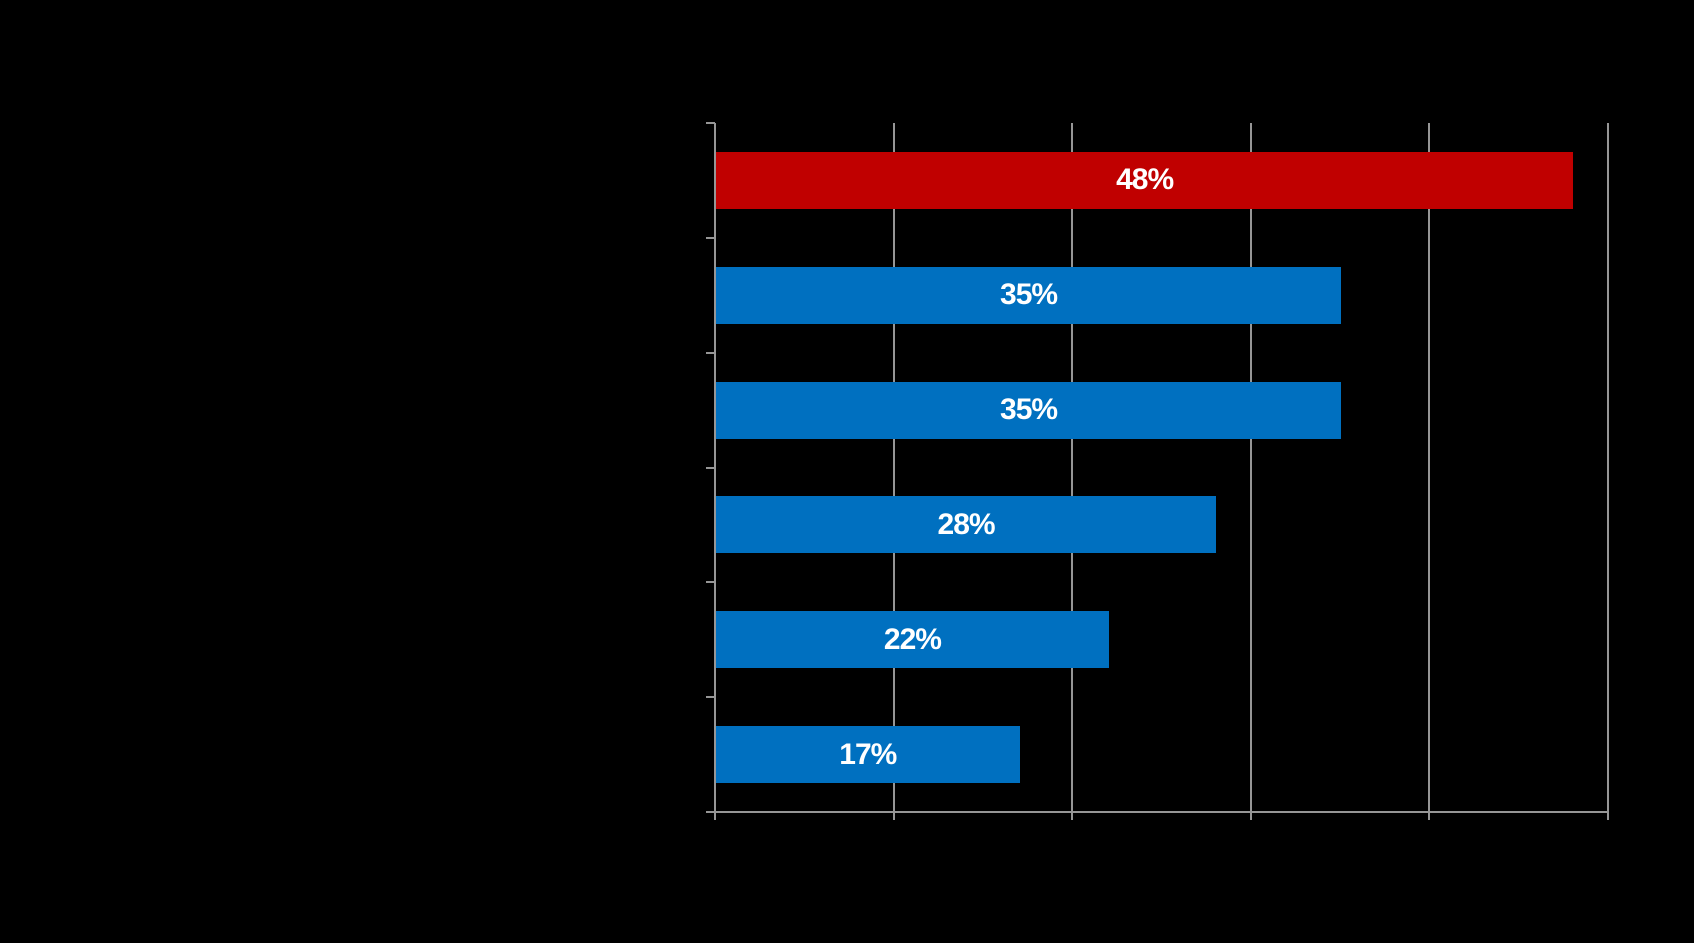 The width and height of the screenshot is (1694, 943). I want to click on bar-data-label: 48%, so click(1145, 180).